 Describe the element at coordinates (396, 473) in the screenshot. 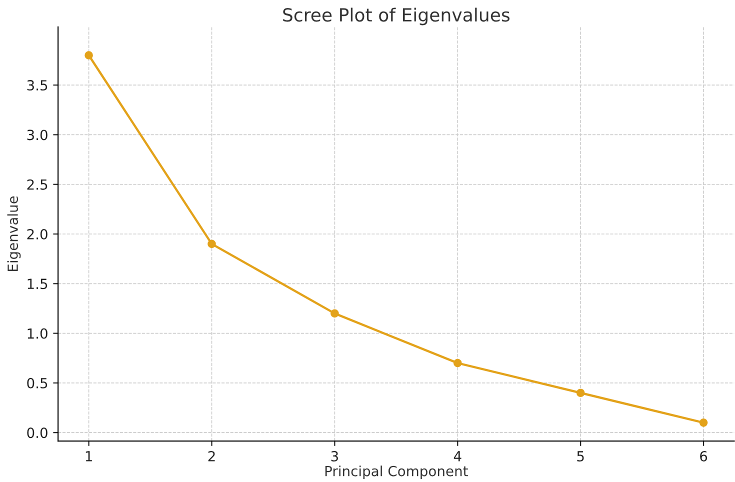

I see `x-axis-title: Principal Component` at that location.